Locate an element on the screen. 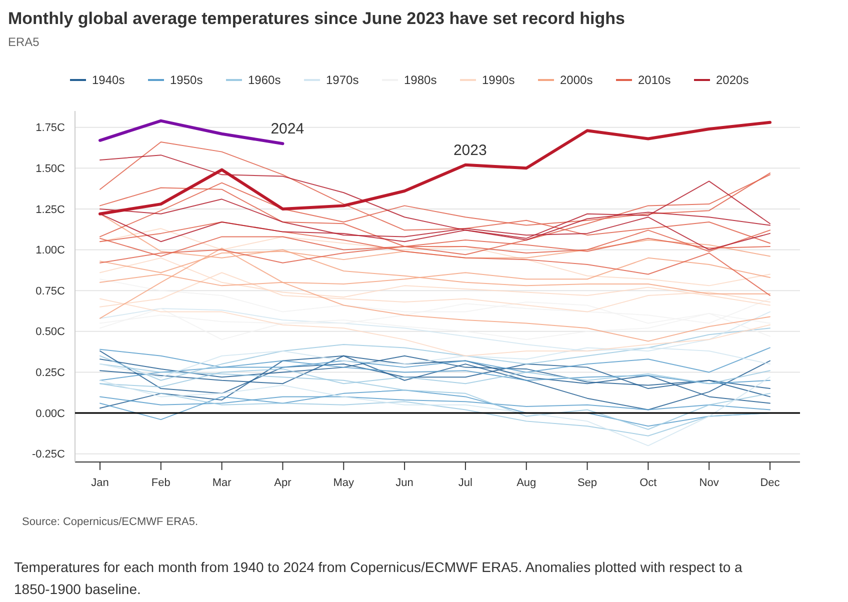 The height and width of the screenshot is (602, 848). x-tick-label: Jan is located at coordinates (100, 483).